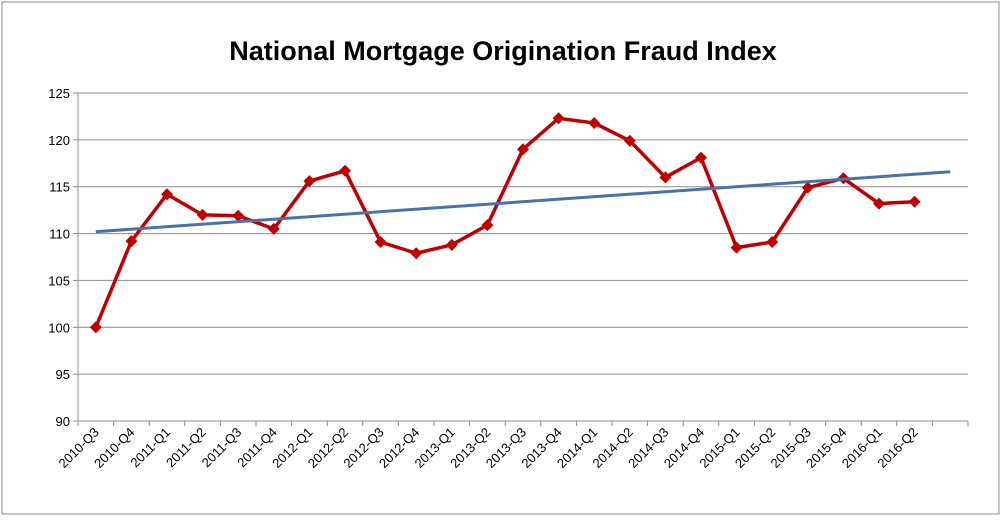  What do you see at coordinates (523, 202) in the screenshot?
I see `trendline` at bounding box center [523, 202].